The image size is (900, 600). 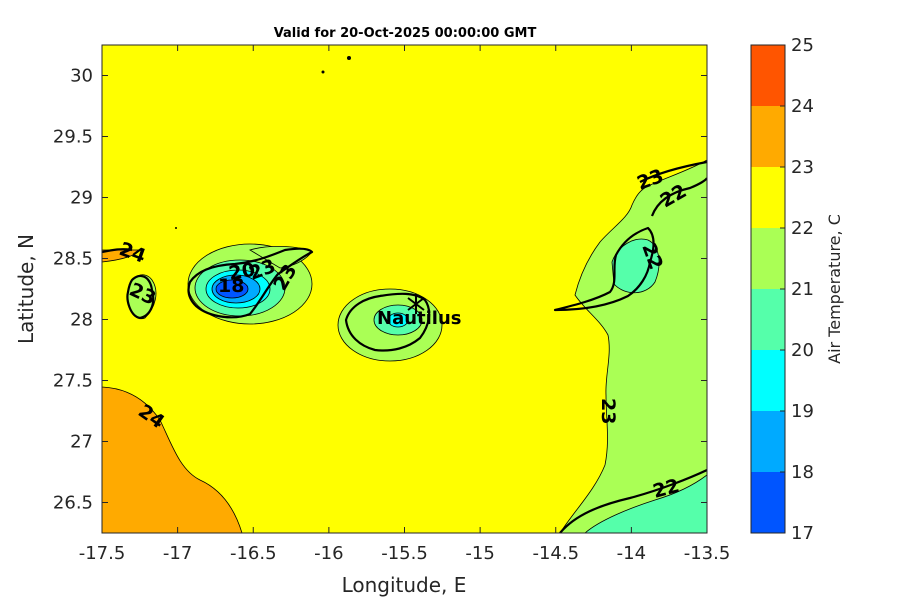 I want to click on y-tick-label: 28.5, so click(x=73, y=259).